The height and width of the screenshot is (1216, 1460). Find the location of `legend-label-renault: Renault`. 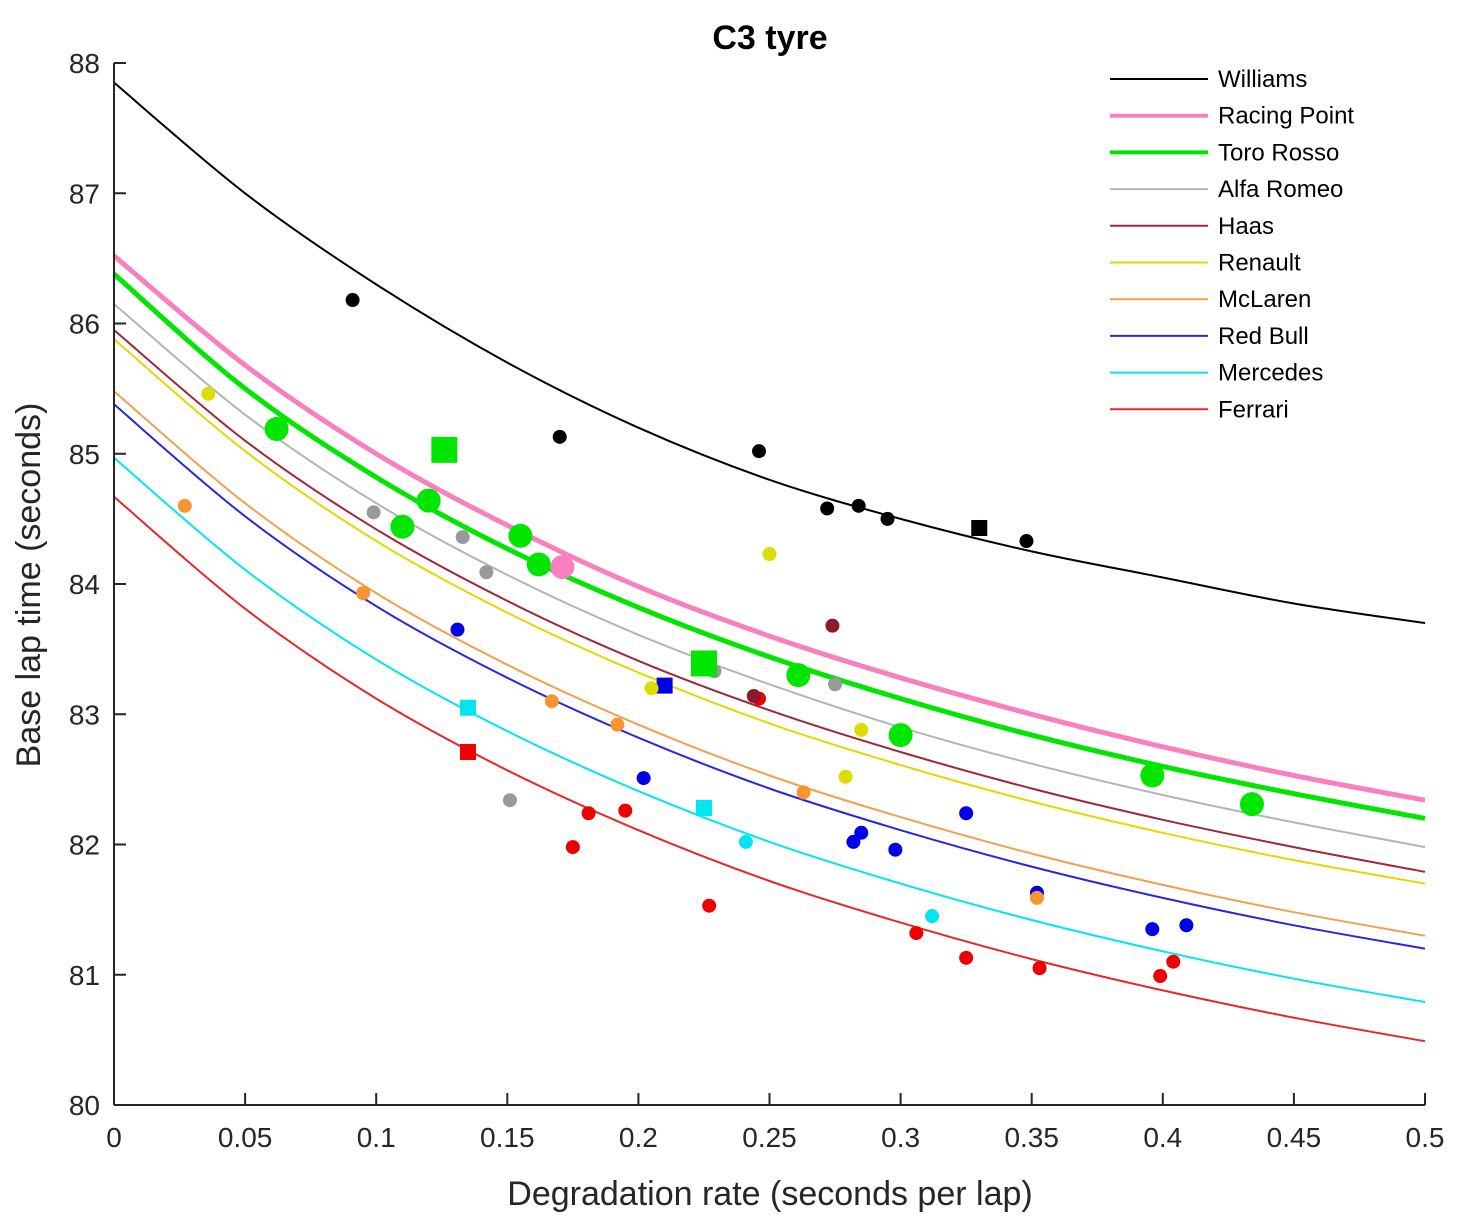

legend-label-renault: Renault is located at coordinates (1259, 263).